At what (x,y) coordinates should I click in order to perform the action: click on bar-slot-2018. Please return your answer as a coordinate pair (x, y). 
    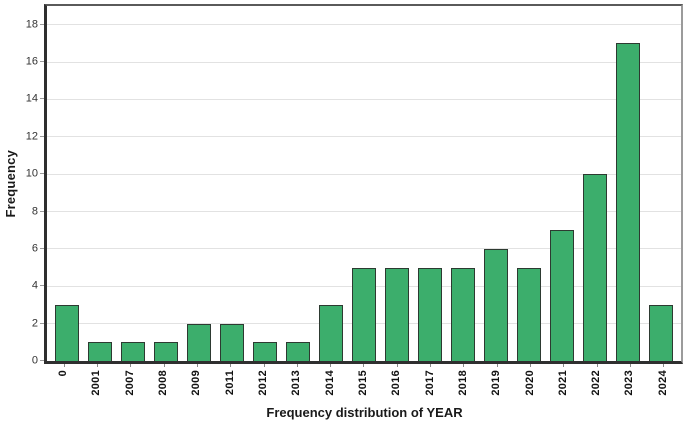
    Looking at the image, I should click on (463, 183).